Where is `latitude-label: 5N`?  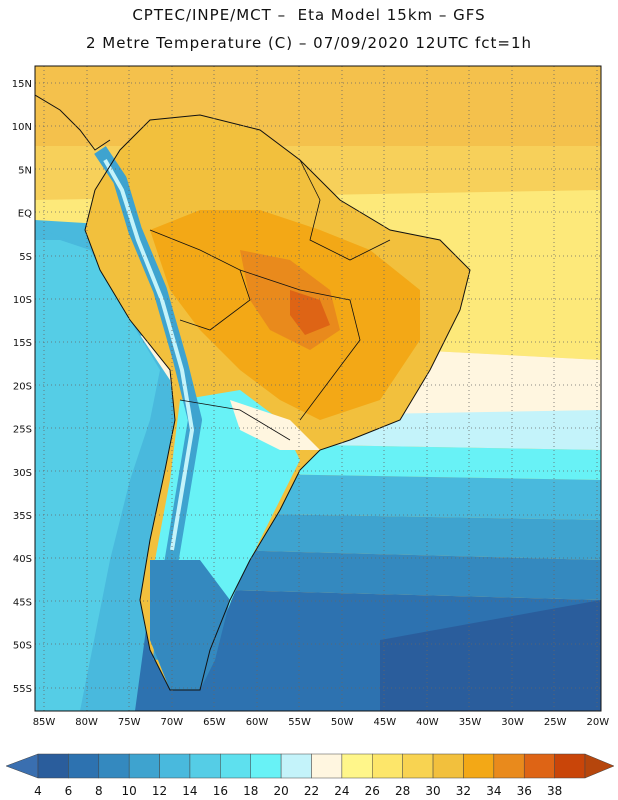
latitude-label: 5N is located at coordinates (25, 170).